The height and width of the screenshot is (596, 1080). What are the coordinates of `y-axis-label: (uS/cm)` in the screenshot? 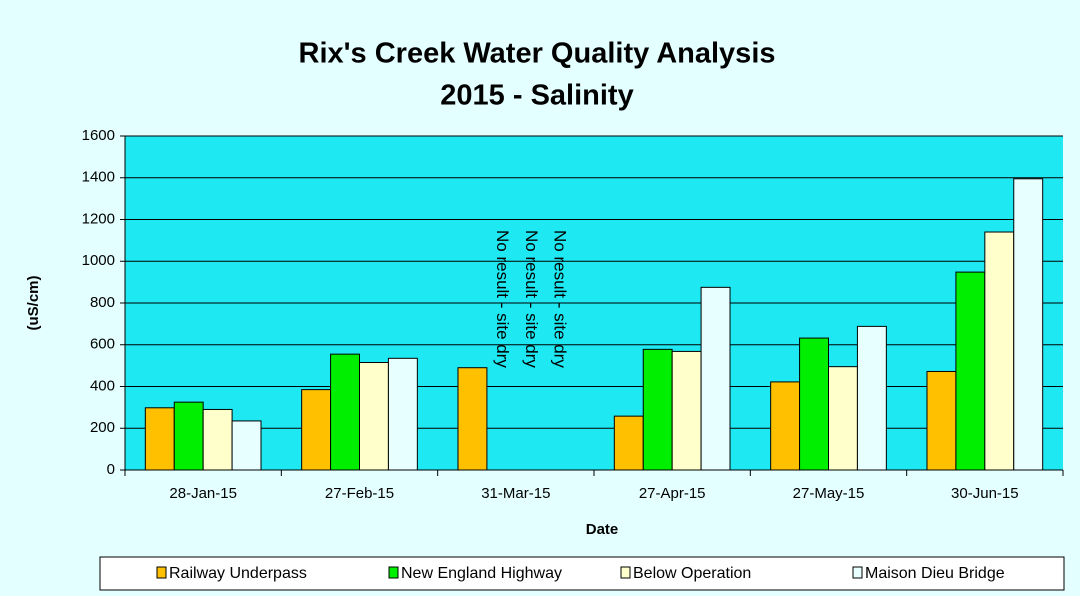 It's located at (33, 302).